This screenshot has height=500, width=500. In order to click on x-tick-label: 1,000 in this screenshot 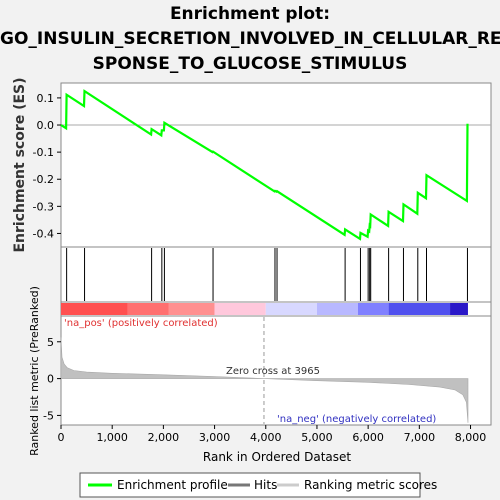, I will do `click(112, 437)`.